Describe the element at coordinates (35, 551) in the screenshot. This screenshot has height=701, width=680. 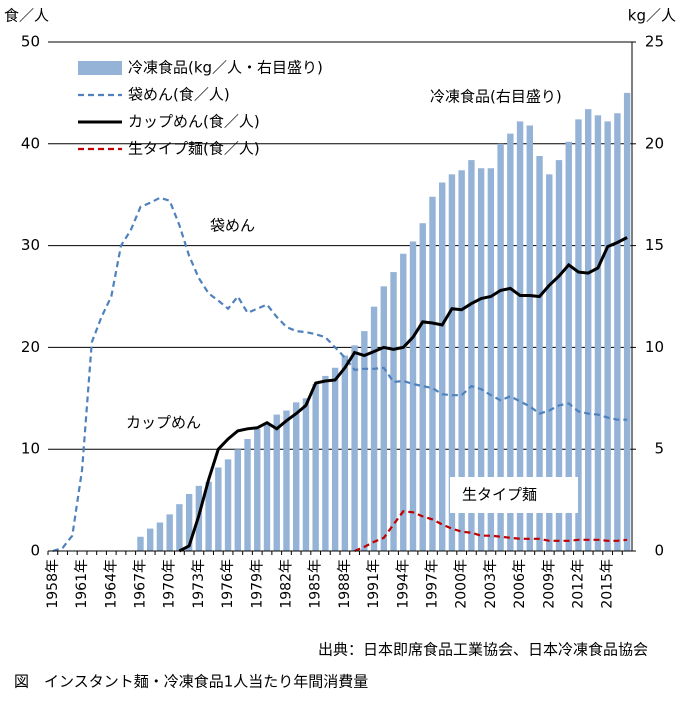
I see `y-tick-label: 0` at that location.